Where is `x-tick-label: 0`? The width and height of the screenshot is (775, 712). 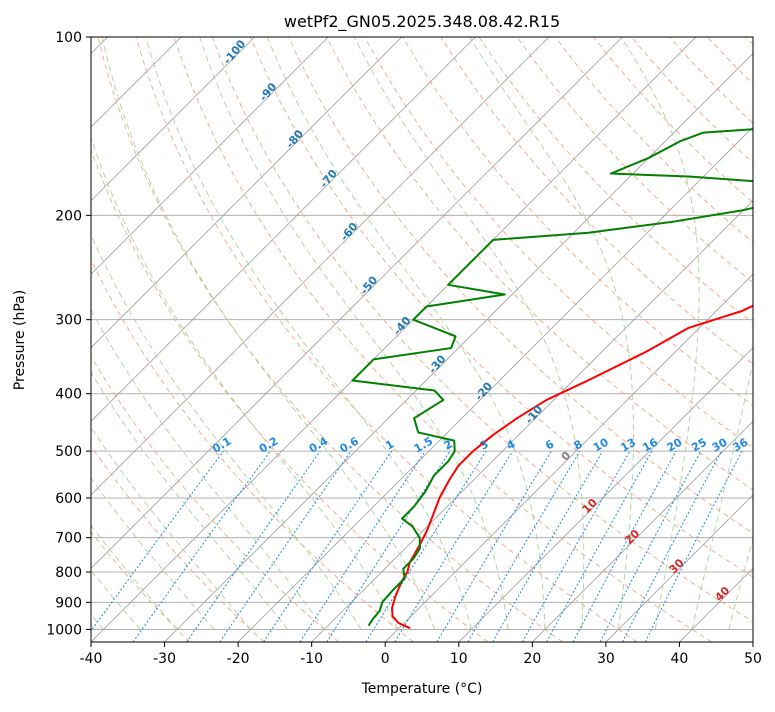
x-tick-label: 0 is located at coordinates (385, 659).